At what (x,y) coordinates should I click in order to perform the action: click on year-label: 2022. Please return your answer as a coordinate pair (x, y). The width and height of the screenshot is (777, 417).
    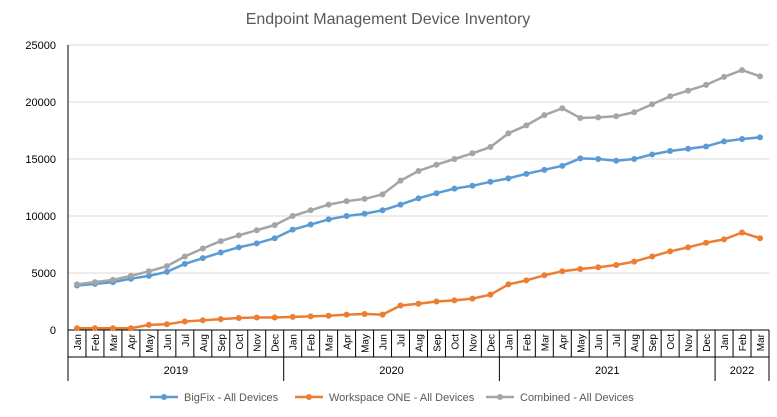
    Looking at the image, I should click on (742, 371).